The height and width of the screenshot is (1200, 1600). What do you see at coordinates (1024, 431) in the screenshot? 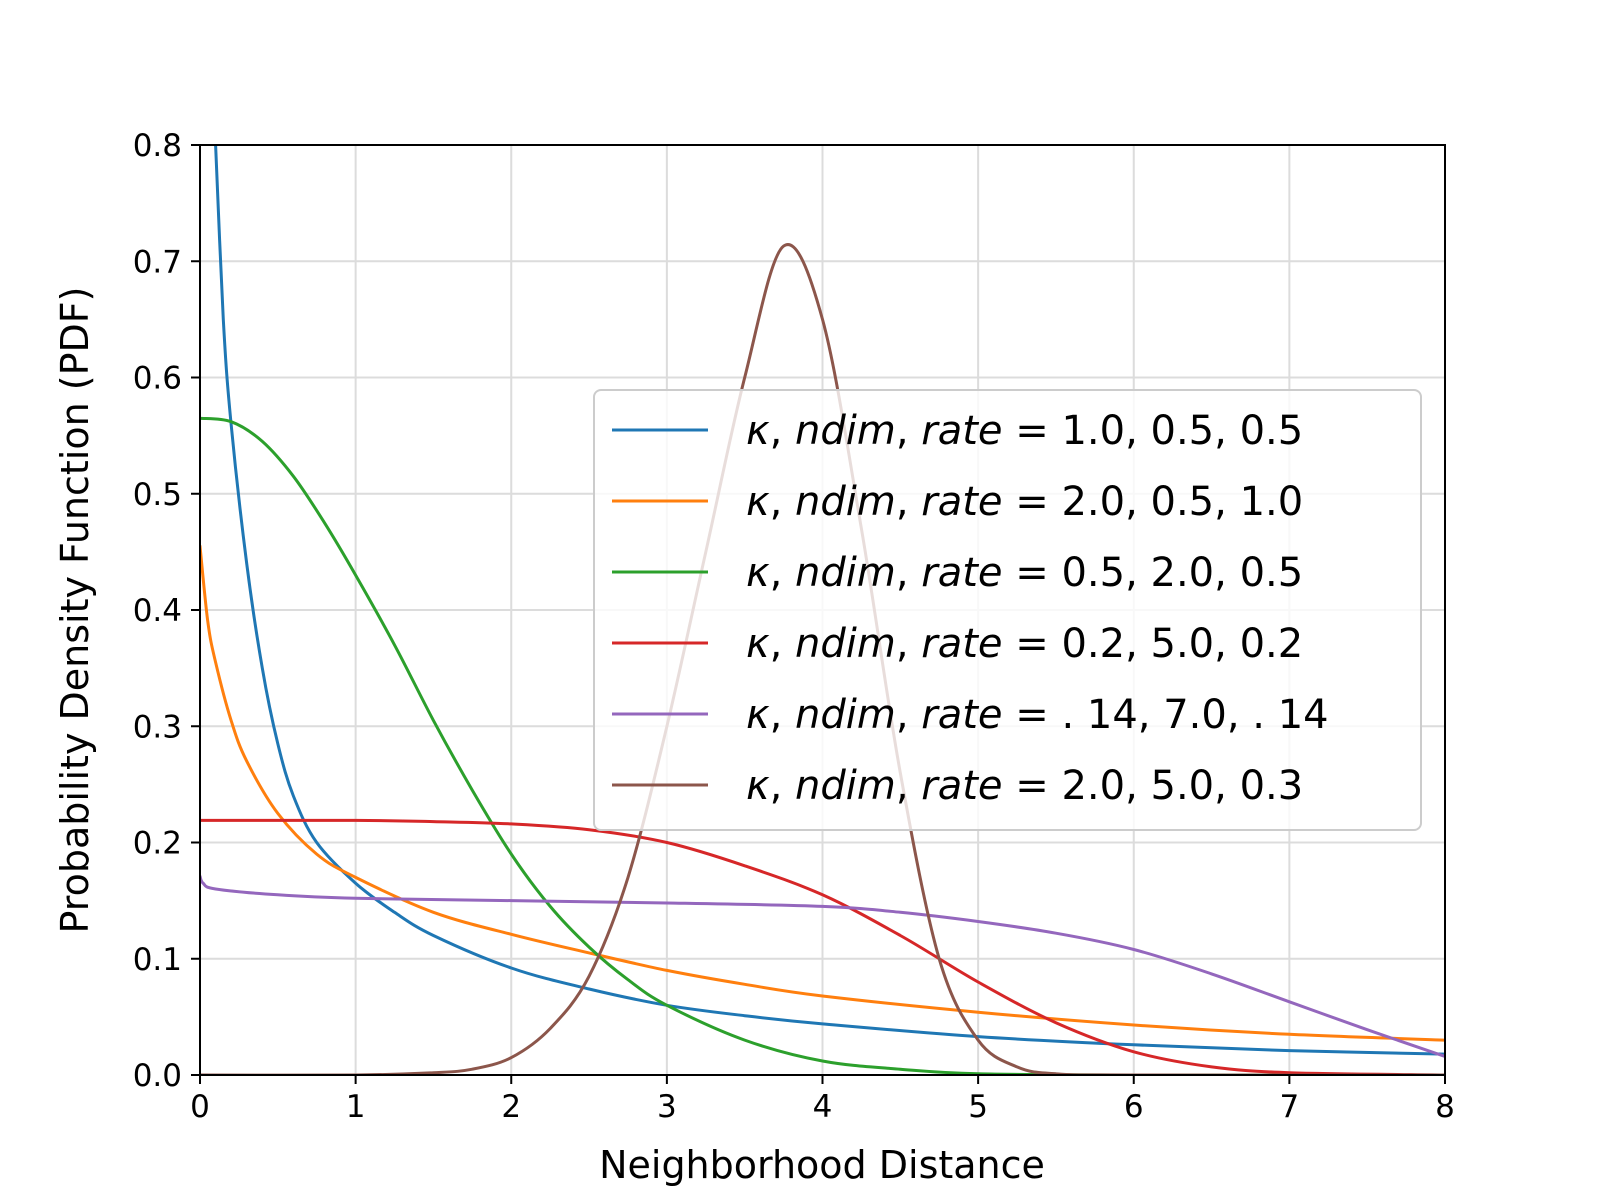
I see `legend-label-1: κ, ndim, rate = 1.0, 0.5, 0.5` at bounding box center [1024, 431].